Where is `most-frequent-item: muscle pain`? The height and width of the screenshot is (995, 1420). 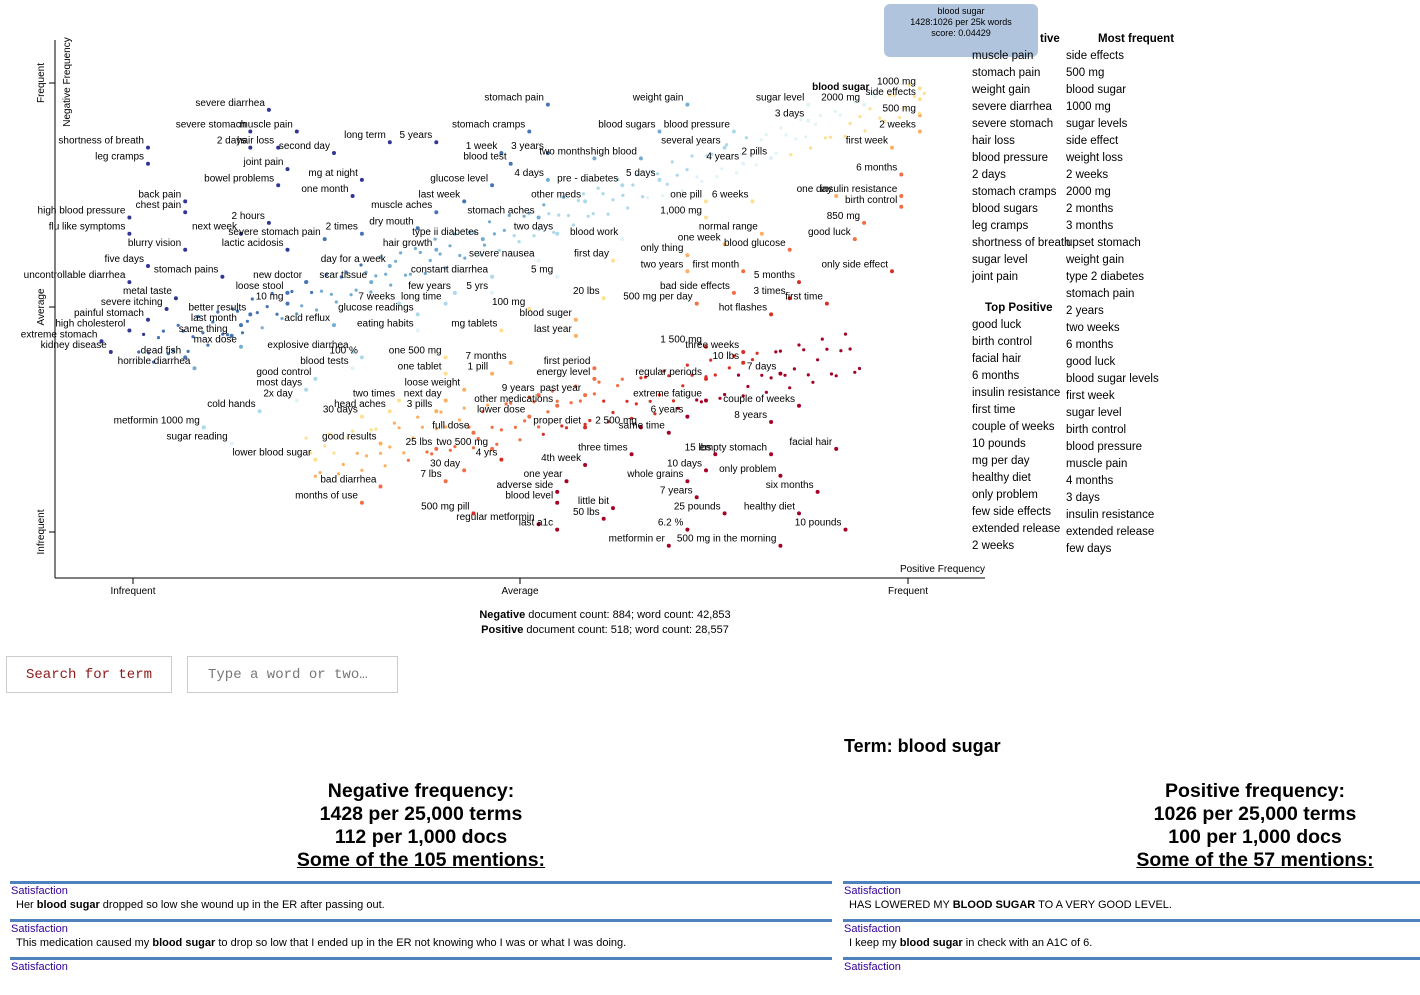 most-frequent-item: muscle pain is located at coordinates (1097, 464).